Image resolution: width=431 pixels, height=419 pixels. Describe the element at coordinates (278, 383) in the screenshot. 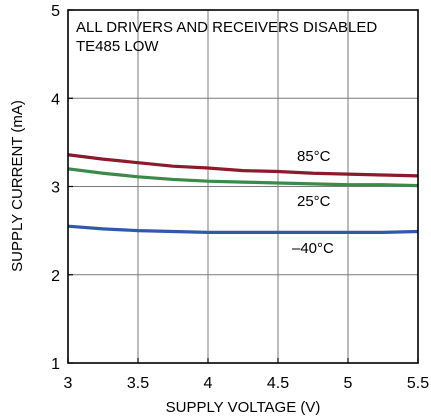

I see `x-tick-label: 4.5` at that location.